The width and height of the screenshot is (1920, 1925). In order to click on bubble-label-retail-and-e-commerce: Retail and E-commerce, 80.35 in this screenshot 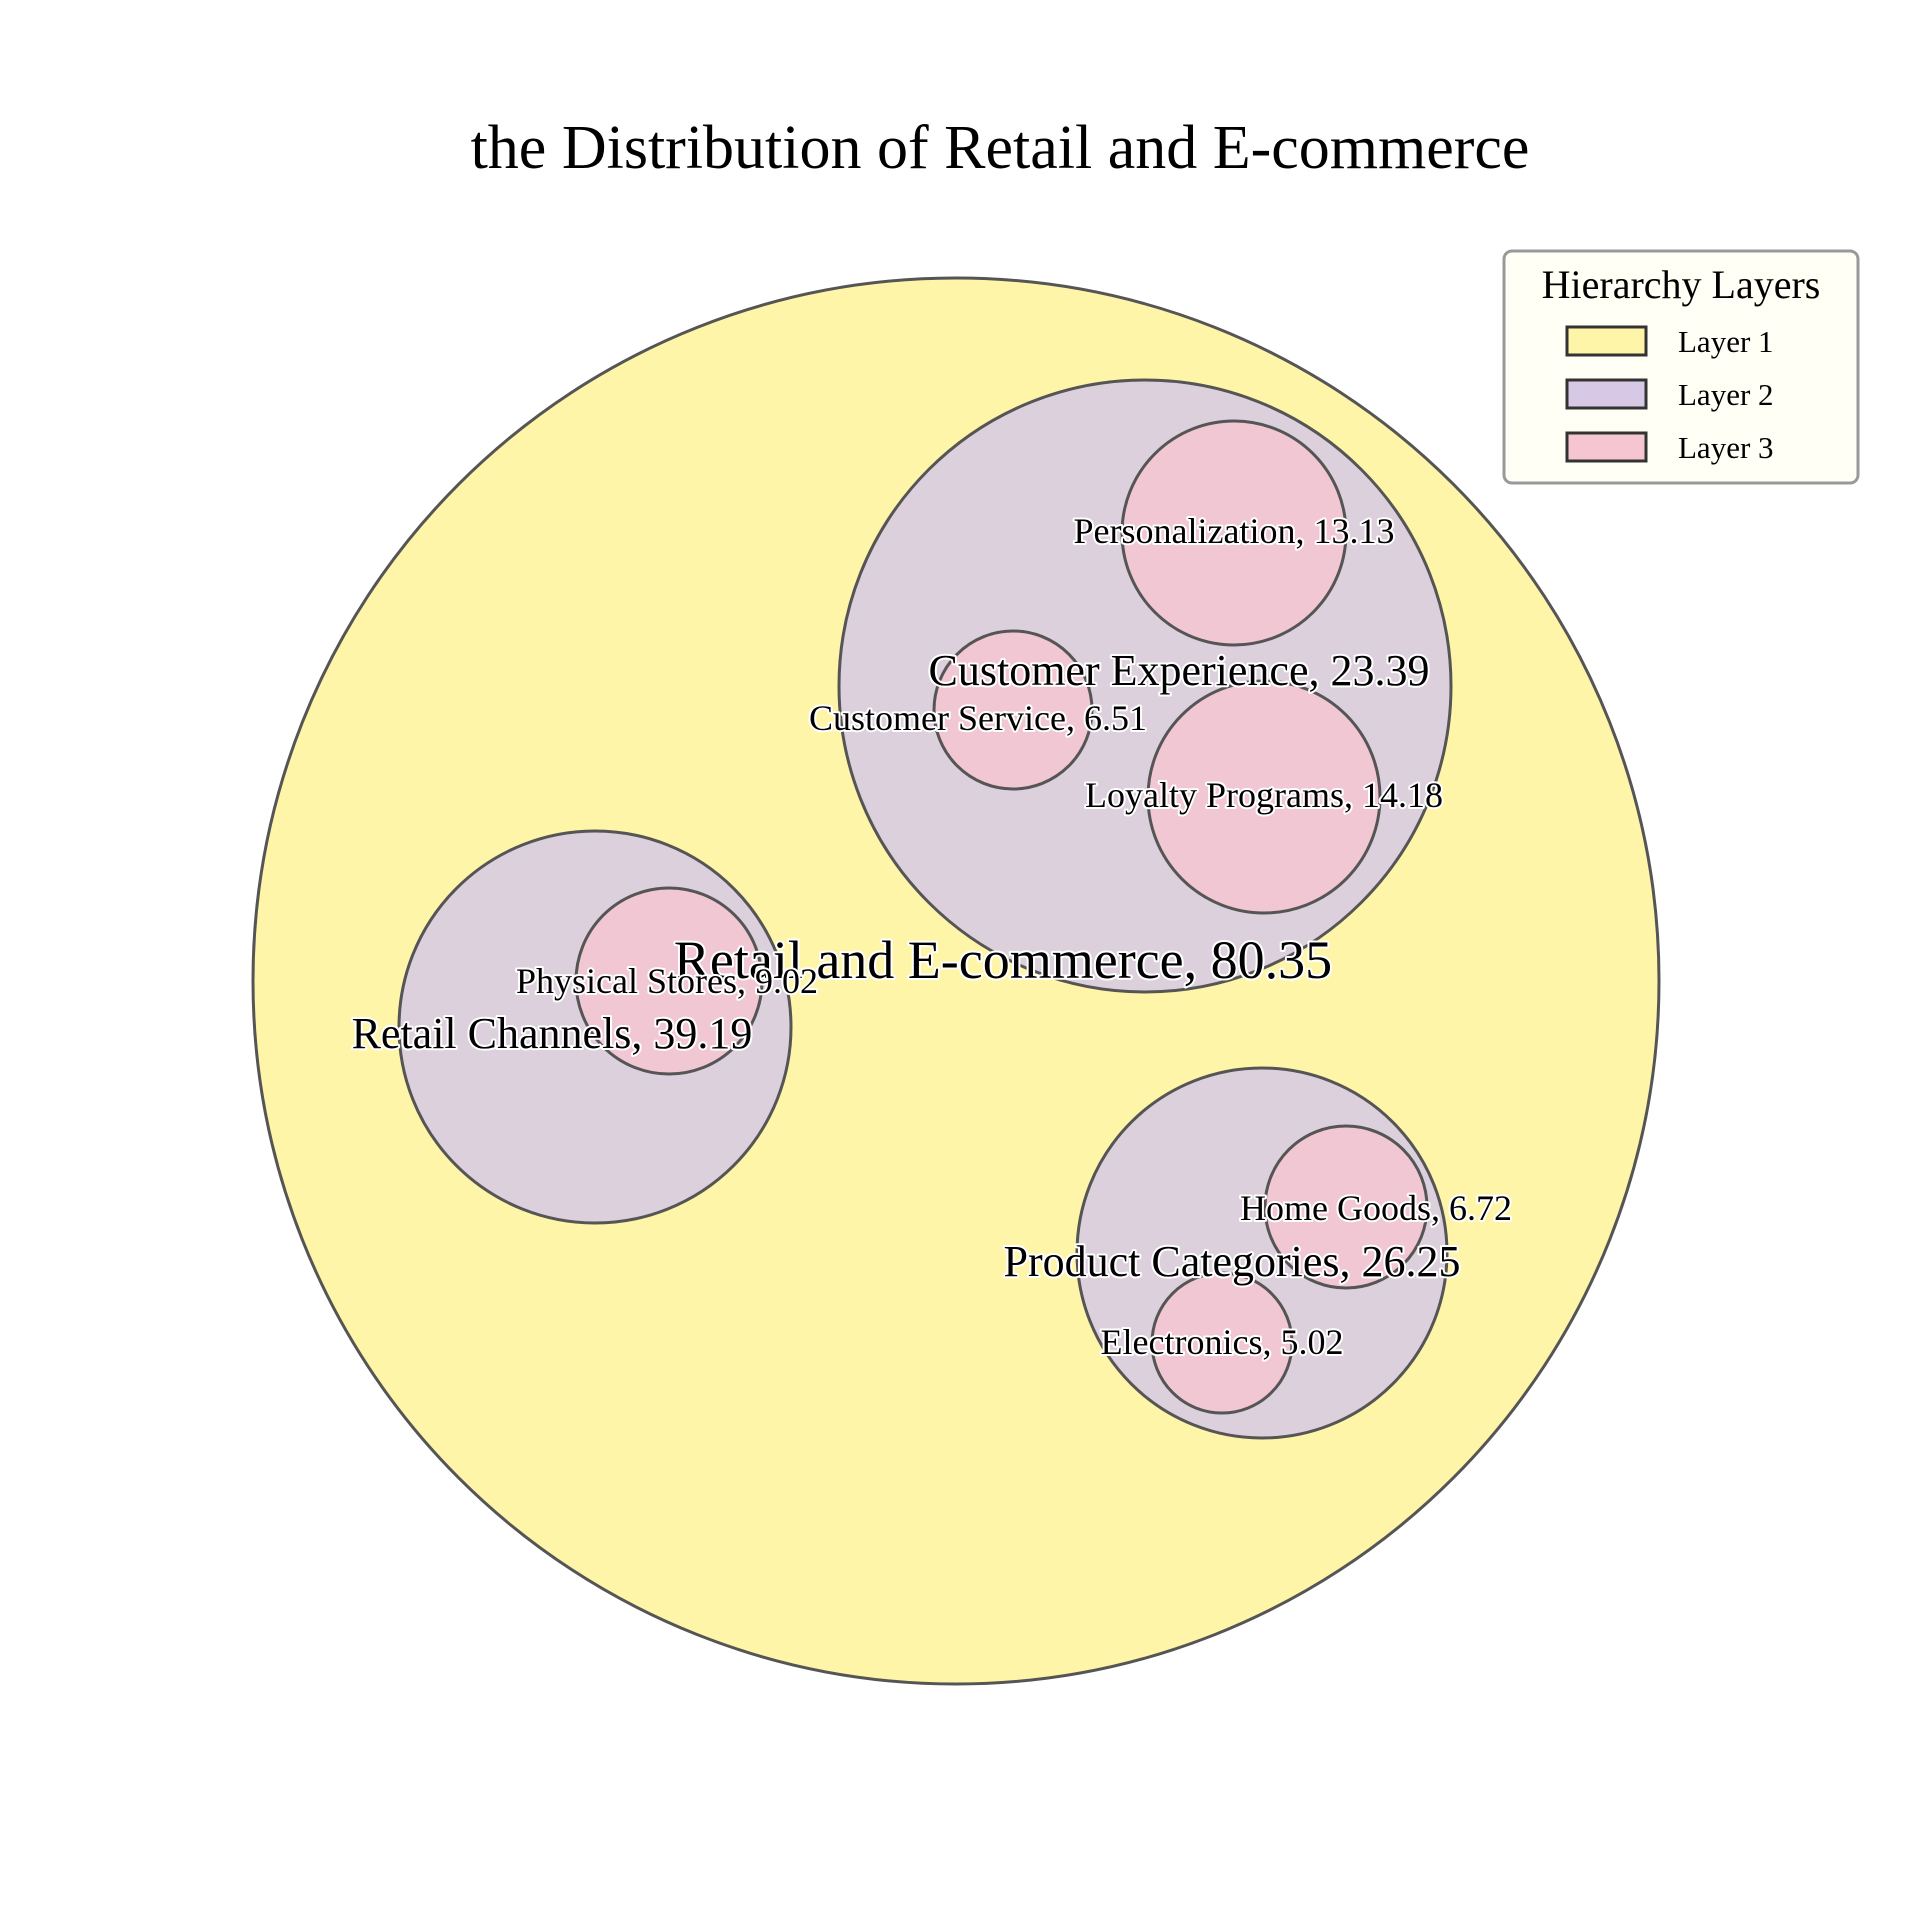, I will do `click(1003, 960)`.